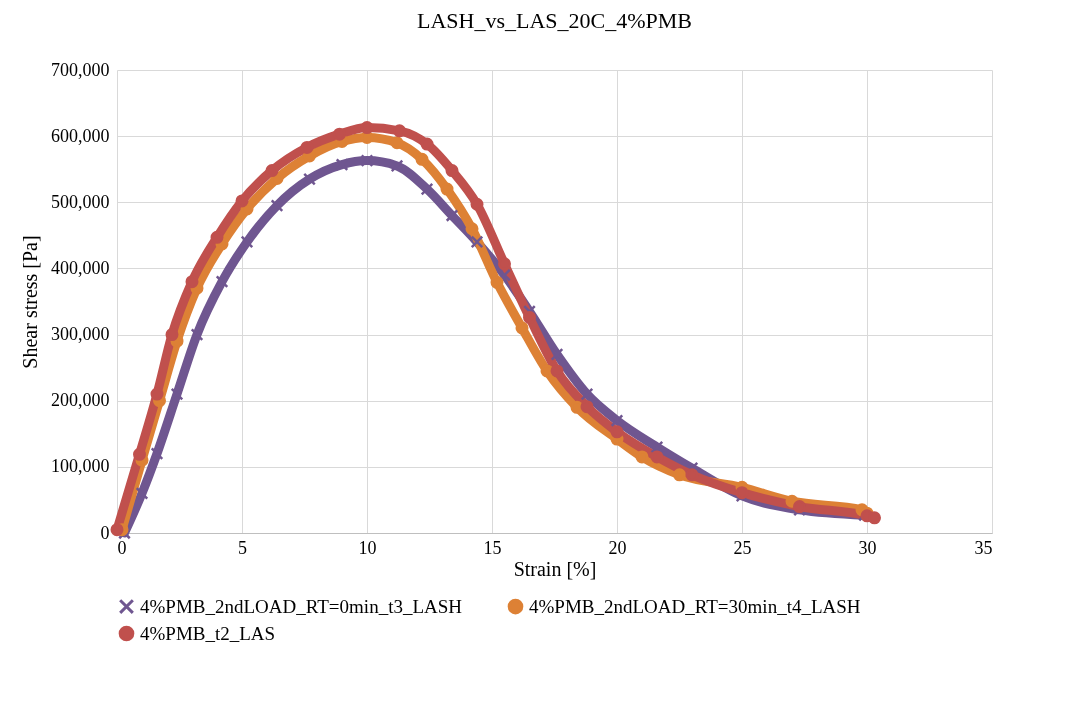 This screenshot has width=1092, height=703. I want to click on x-tick-label: 20, so click(617, 547).